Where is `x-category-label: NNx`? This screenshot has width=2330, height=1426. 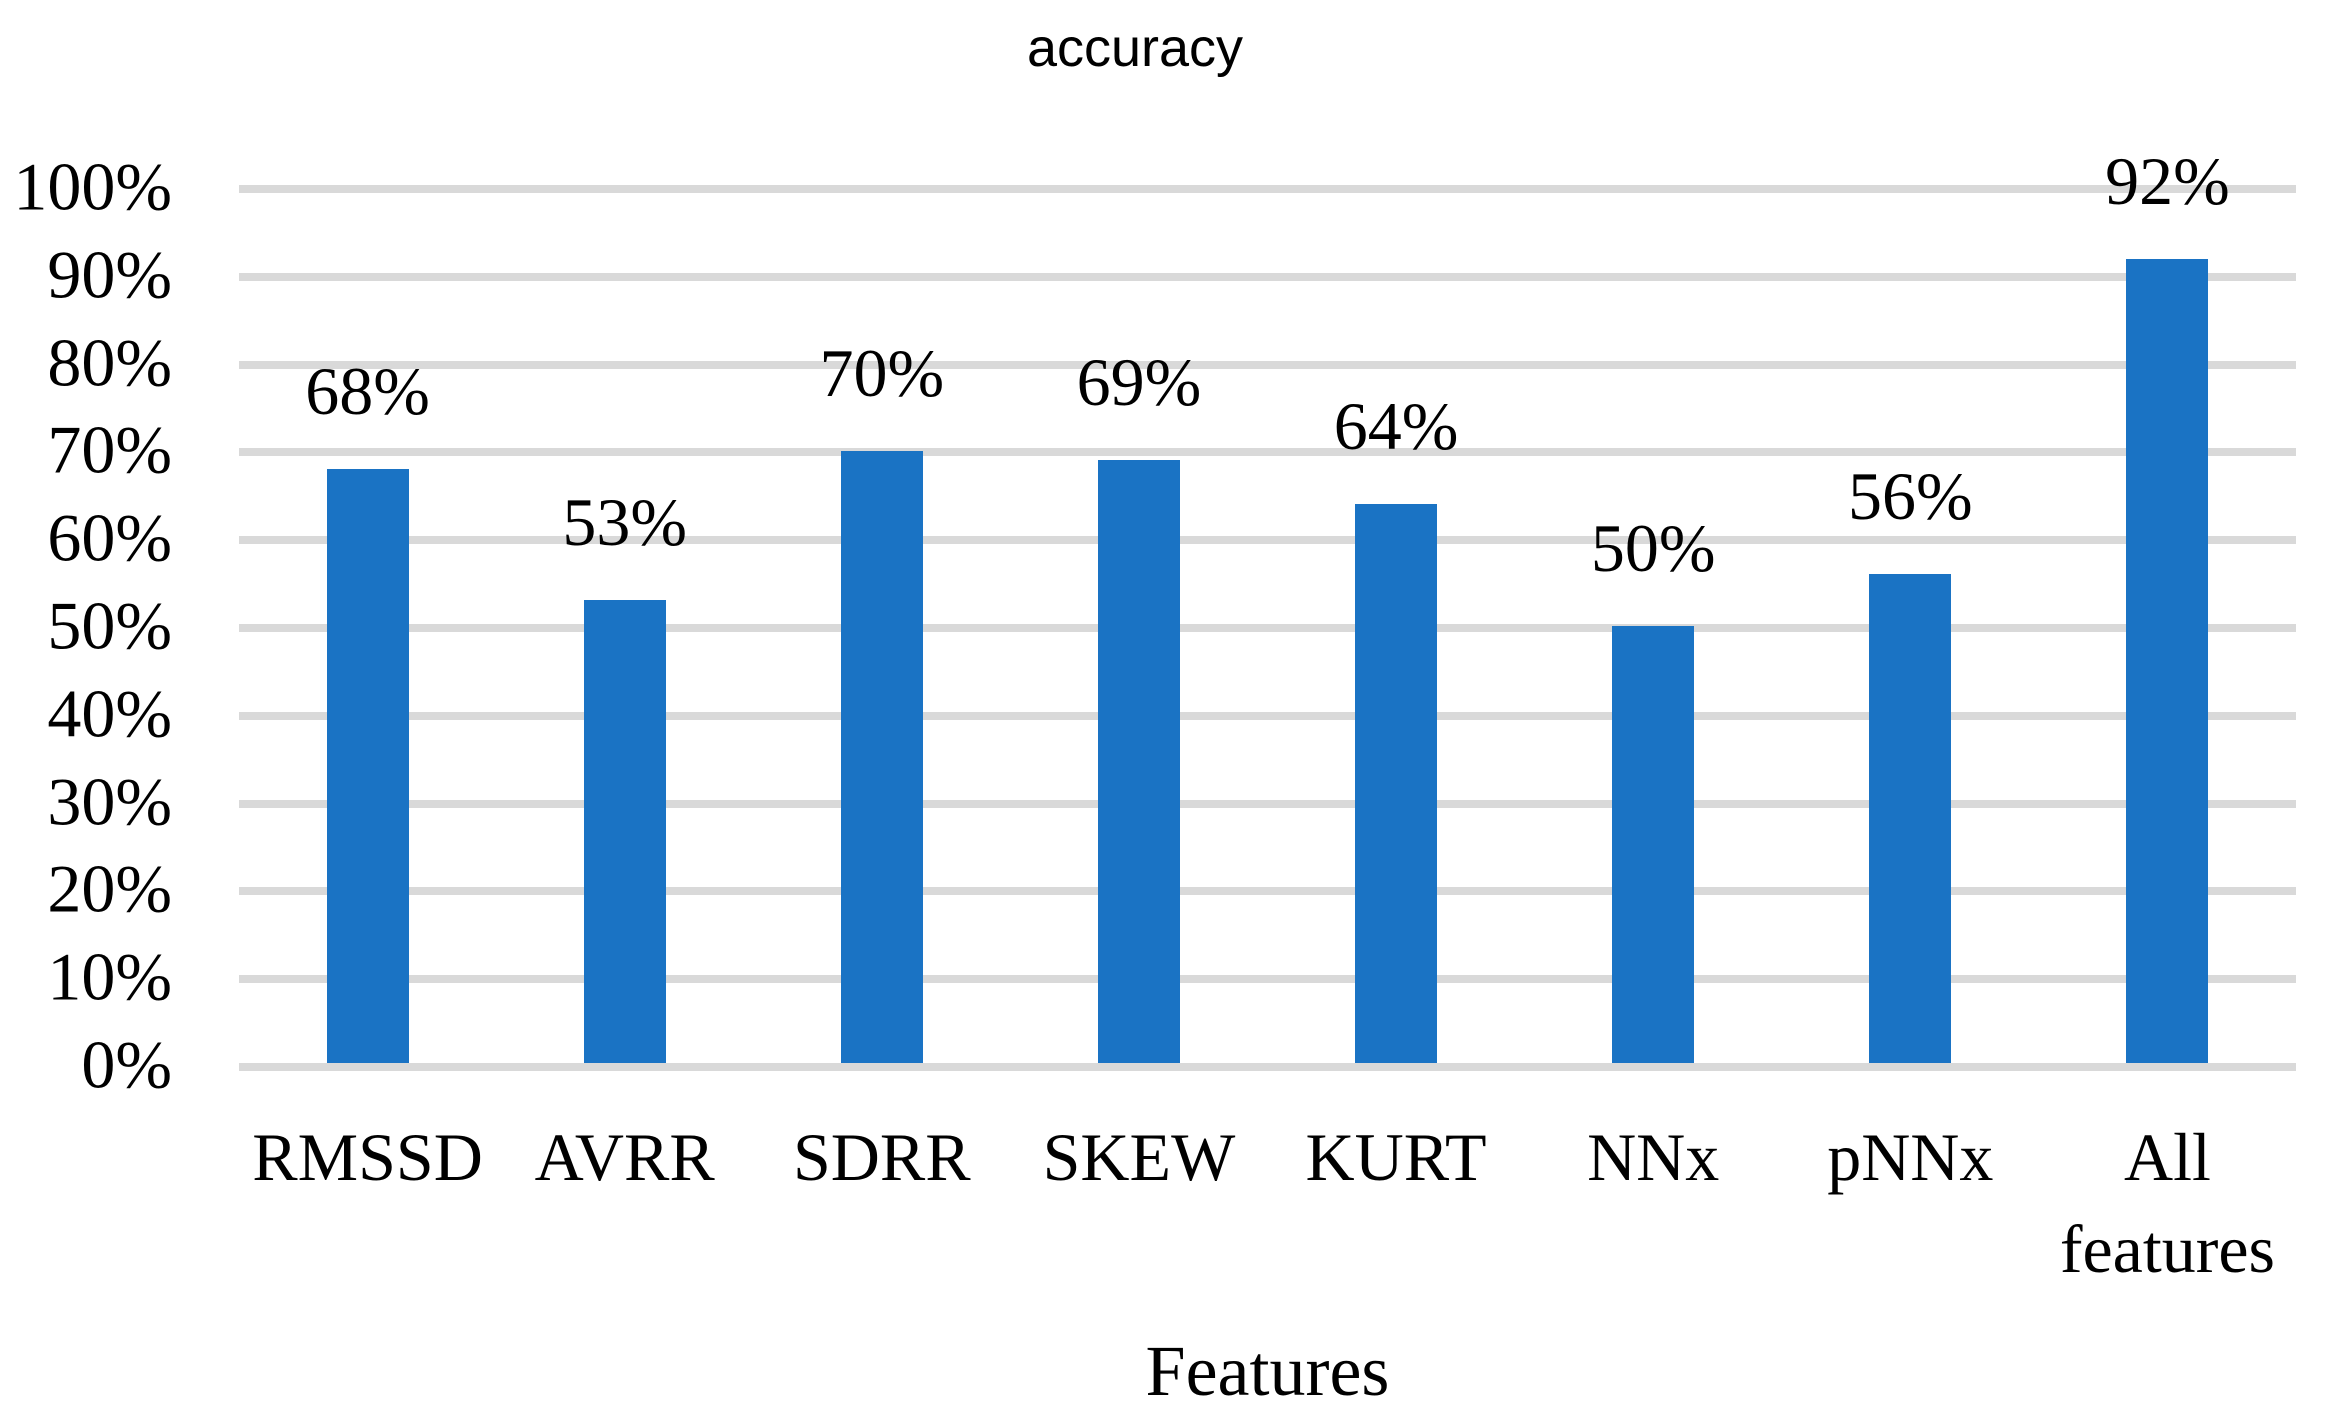 x-category-label: NNx is located at coordinates (1653, 1157).